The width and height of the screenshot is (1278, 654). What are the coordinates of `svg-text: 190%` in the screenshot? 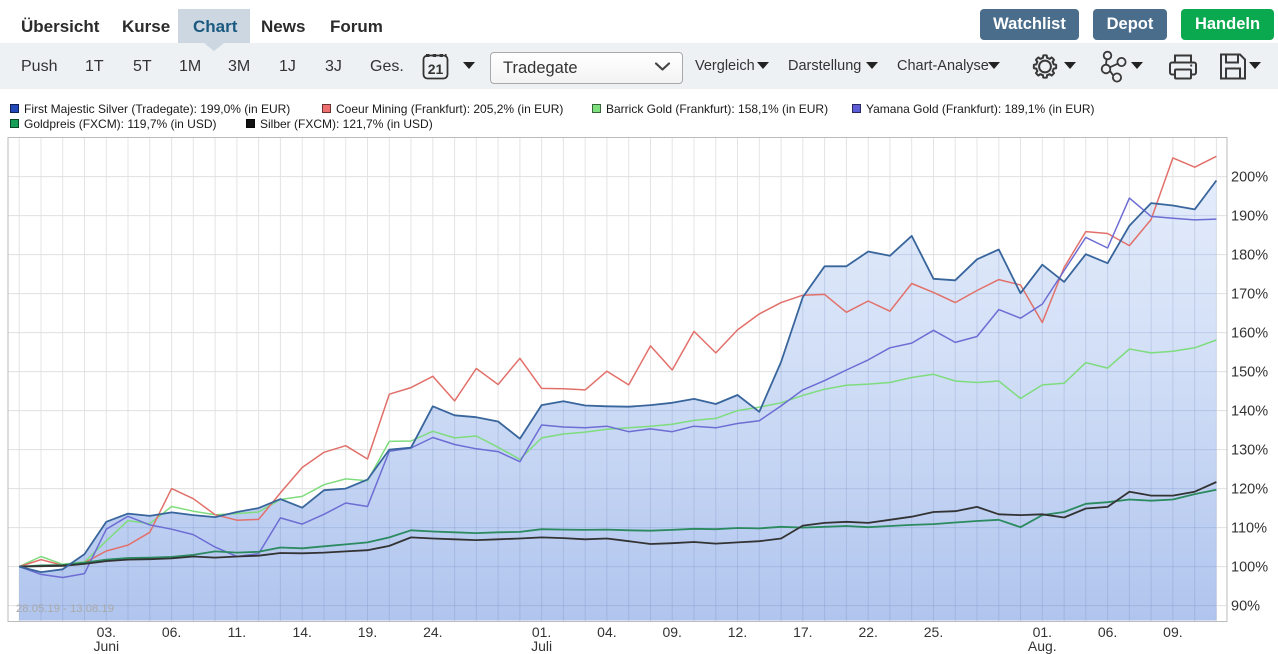 It's located at (1249, 217).